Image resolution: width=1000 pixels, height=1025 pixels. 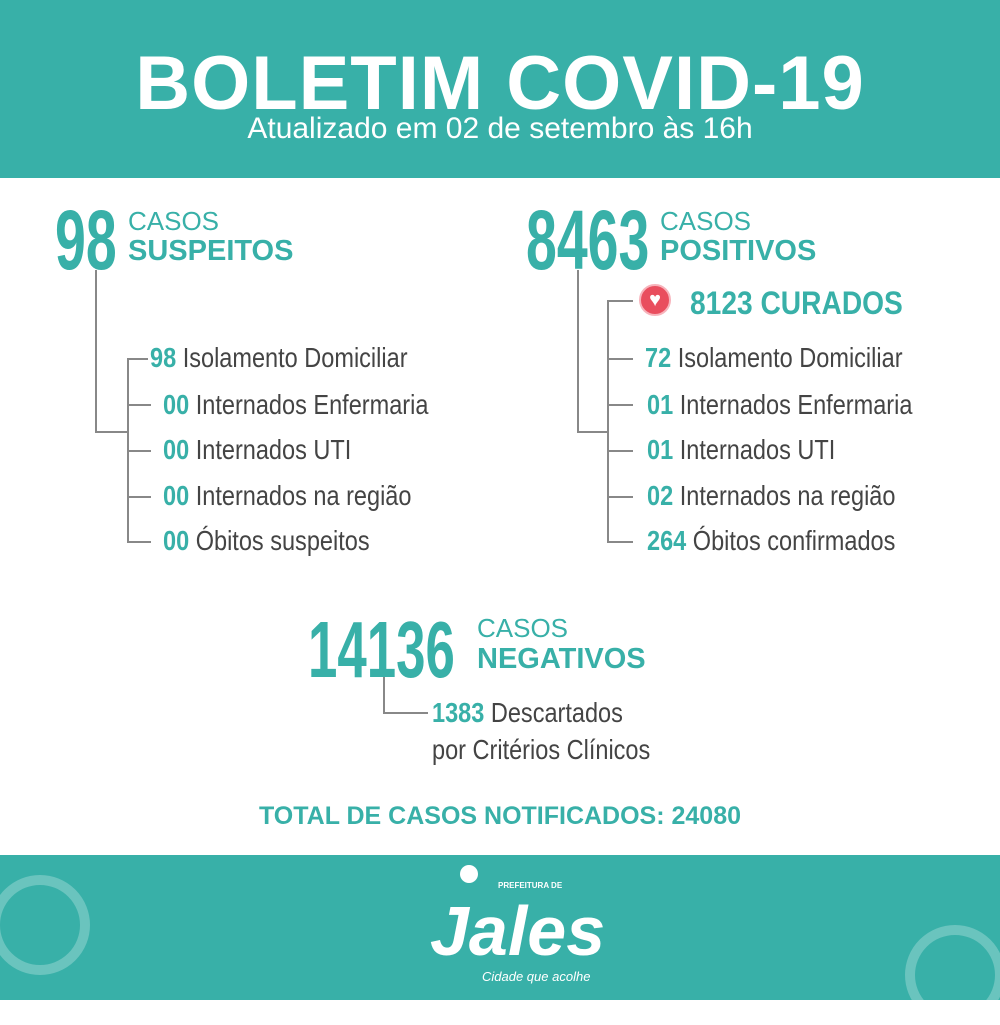 What do you see at coordinates (796, 303) in the screenshot?
I see `curados-count: 8123 CURADOS` at bounding box center [796, 303].